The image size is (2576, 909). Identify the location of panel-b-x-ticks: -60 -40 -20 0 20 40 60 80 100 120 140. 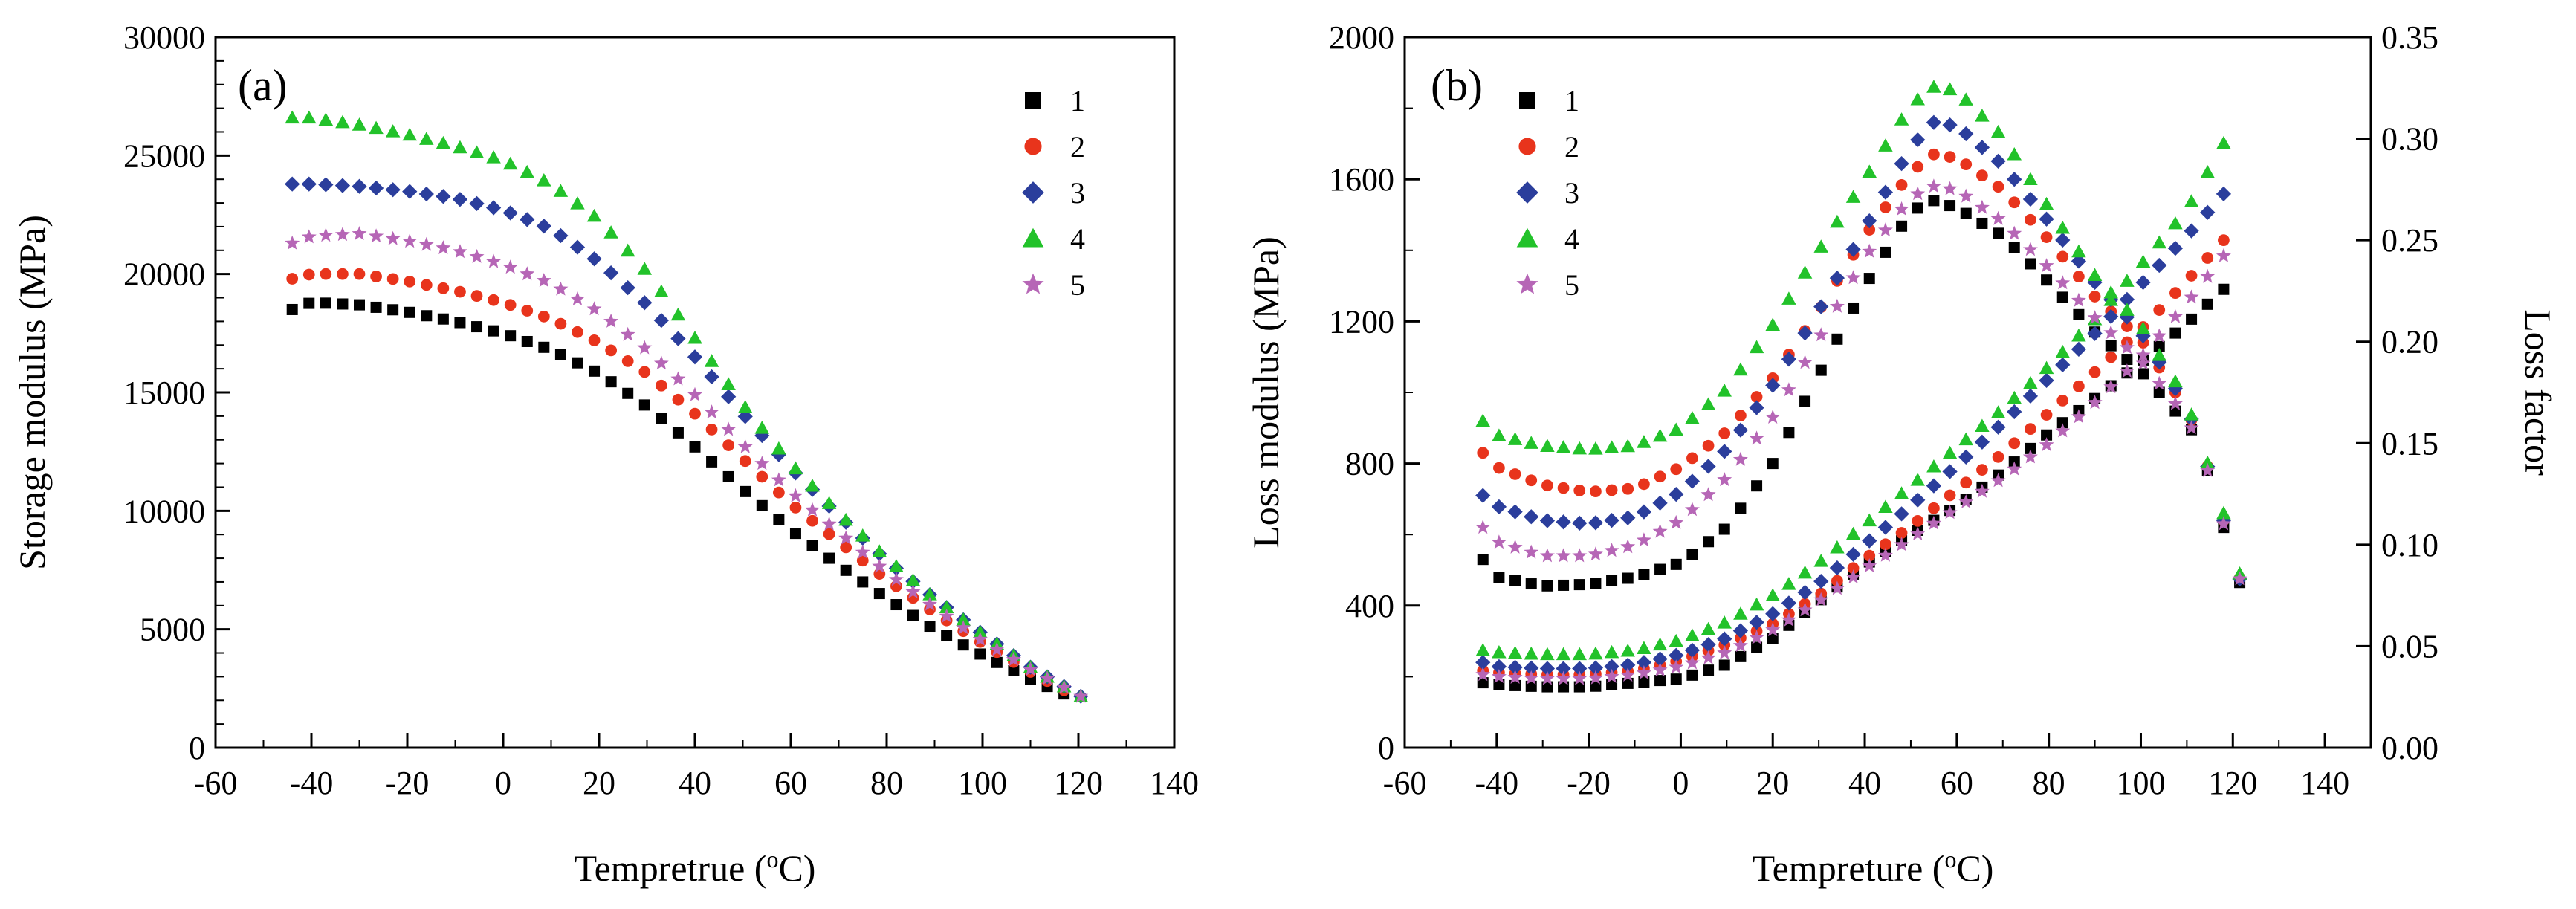
(1866, 767).